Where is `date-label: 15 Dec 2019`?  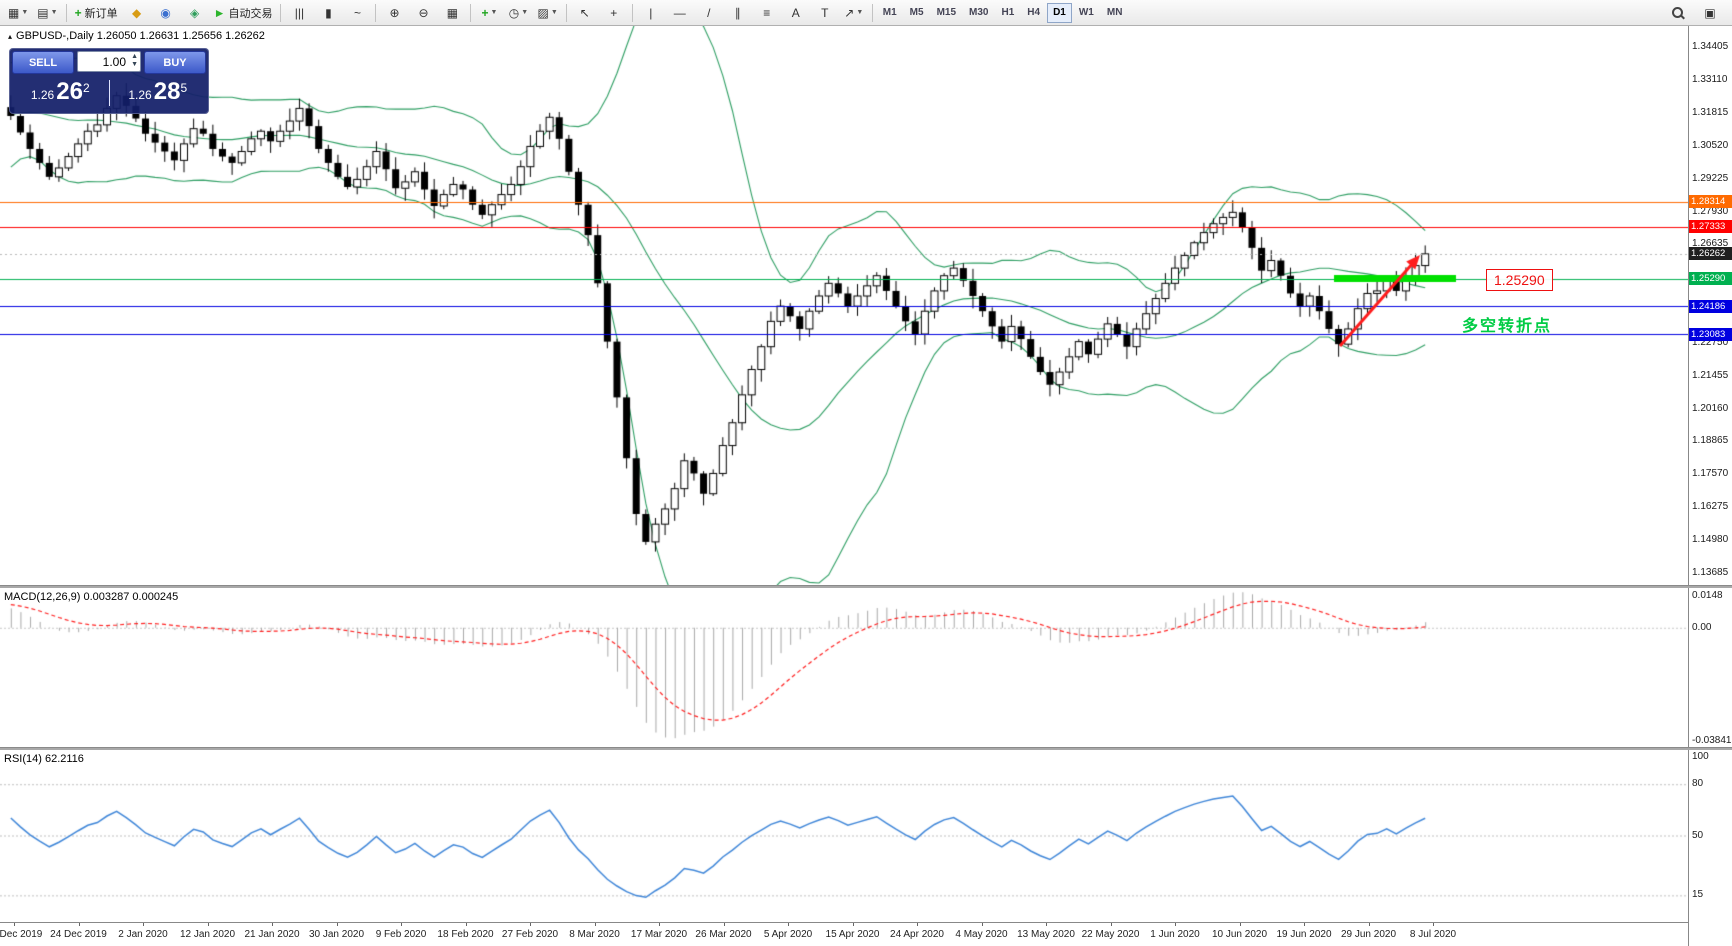 date-label: 15 Dec 2019 is located at coordinates (21, 934).